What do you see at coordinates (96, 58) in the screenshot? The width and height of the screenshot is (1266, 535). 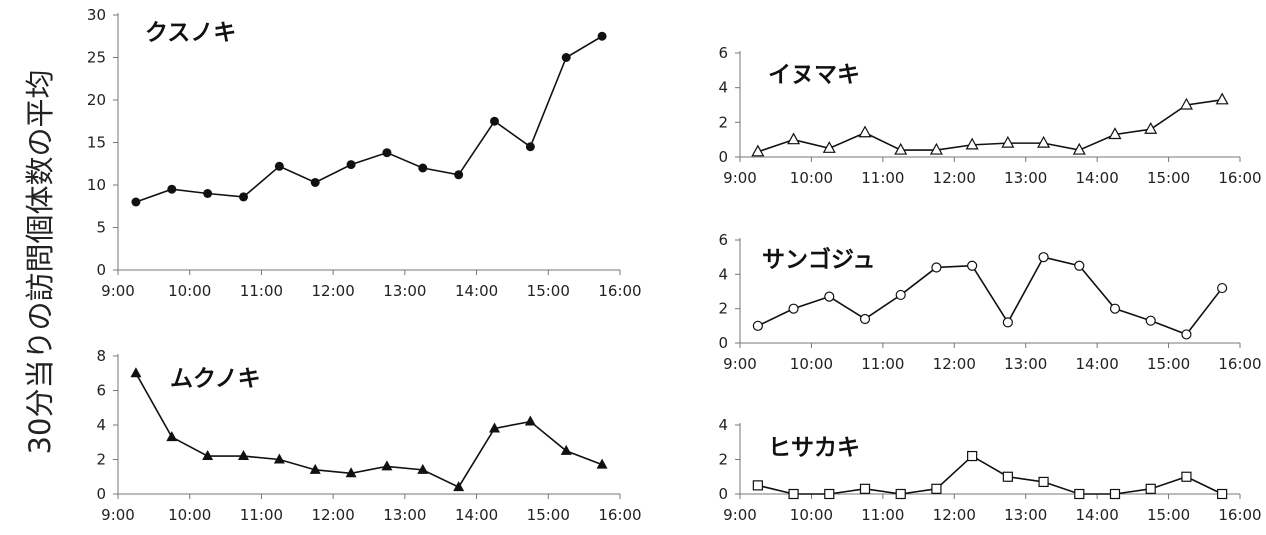 I see `y-tick-label: 25` at bounding box center [96, 58].